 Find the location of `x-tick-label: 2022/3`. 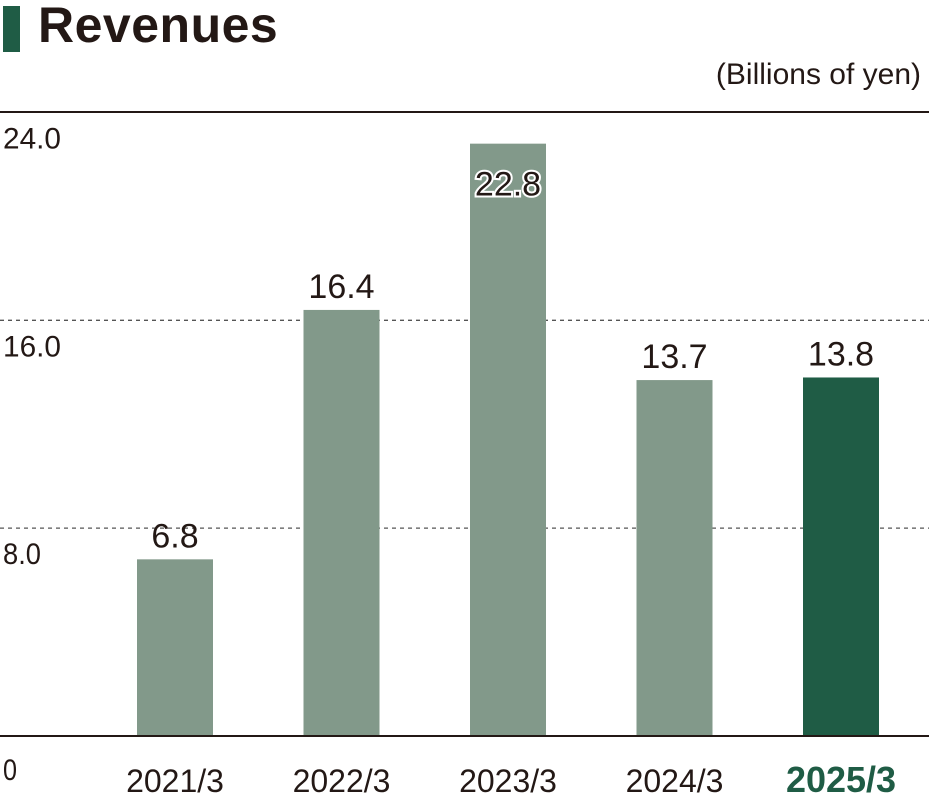

x-tick-label: 2022/3 is located at coordinates (342, 781).